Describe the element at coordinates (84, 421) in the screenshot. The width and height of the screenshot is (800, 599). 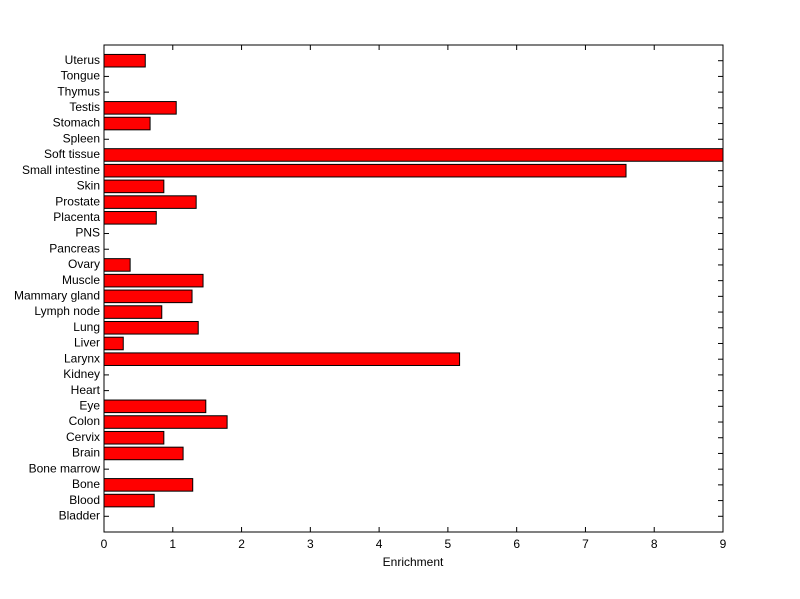
I see `y-tick-label: Colon` at that location.